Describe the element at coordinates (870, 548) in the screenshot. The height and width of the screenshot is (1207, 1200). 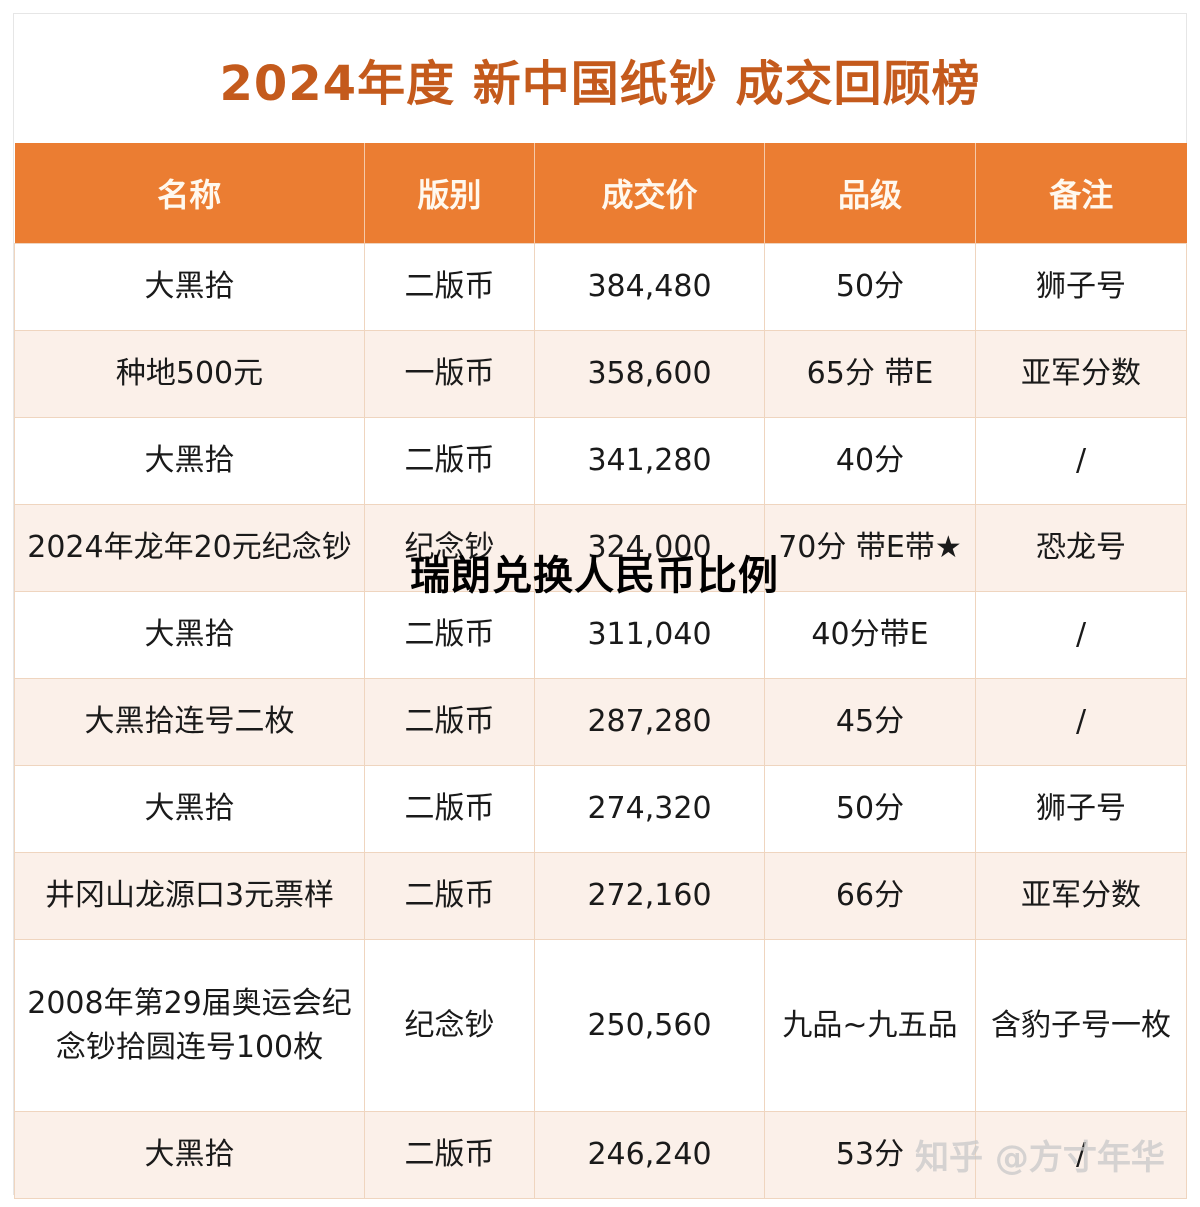
I see `cell-grade: 70分 带E带★` at that location.